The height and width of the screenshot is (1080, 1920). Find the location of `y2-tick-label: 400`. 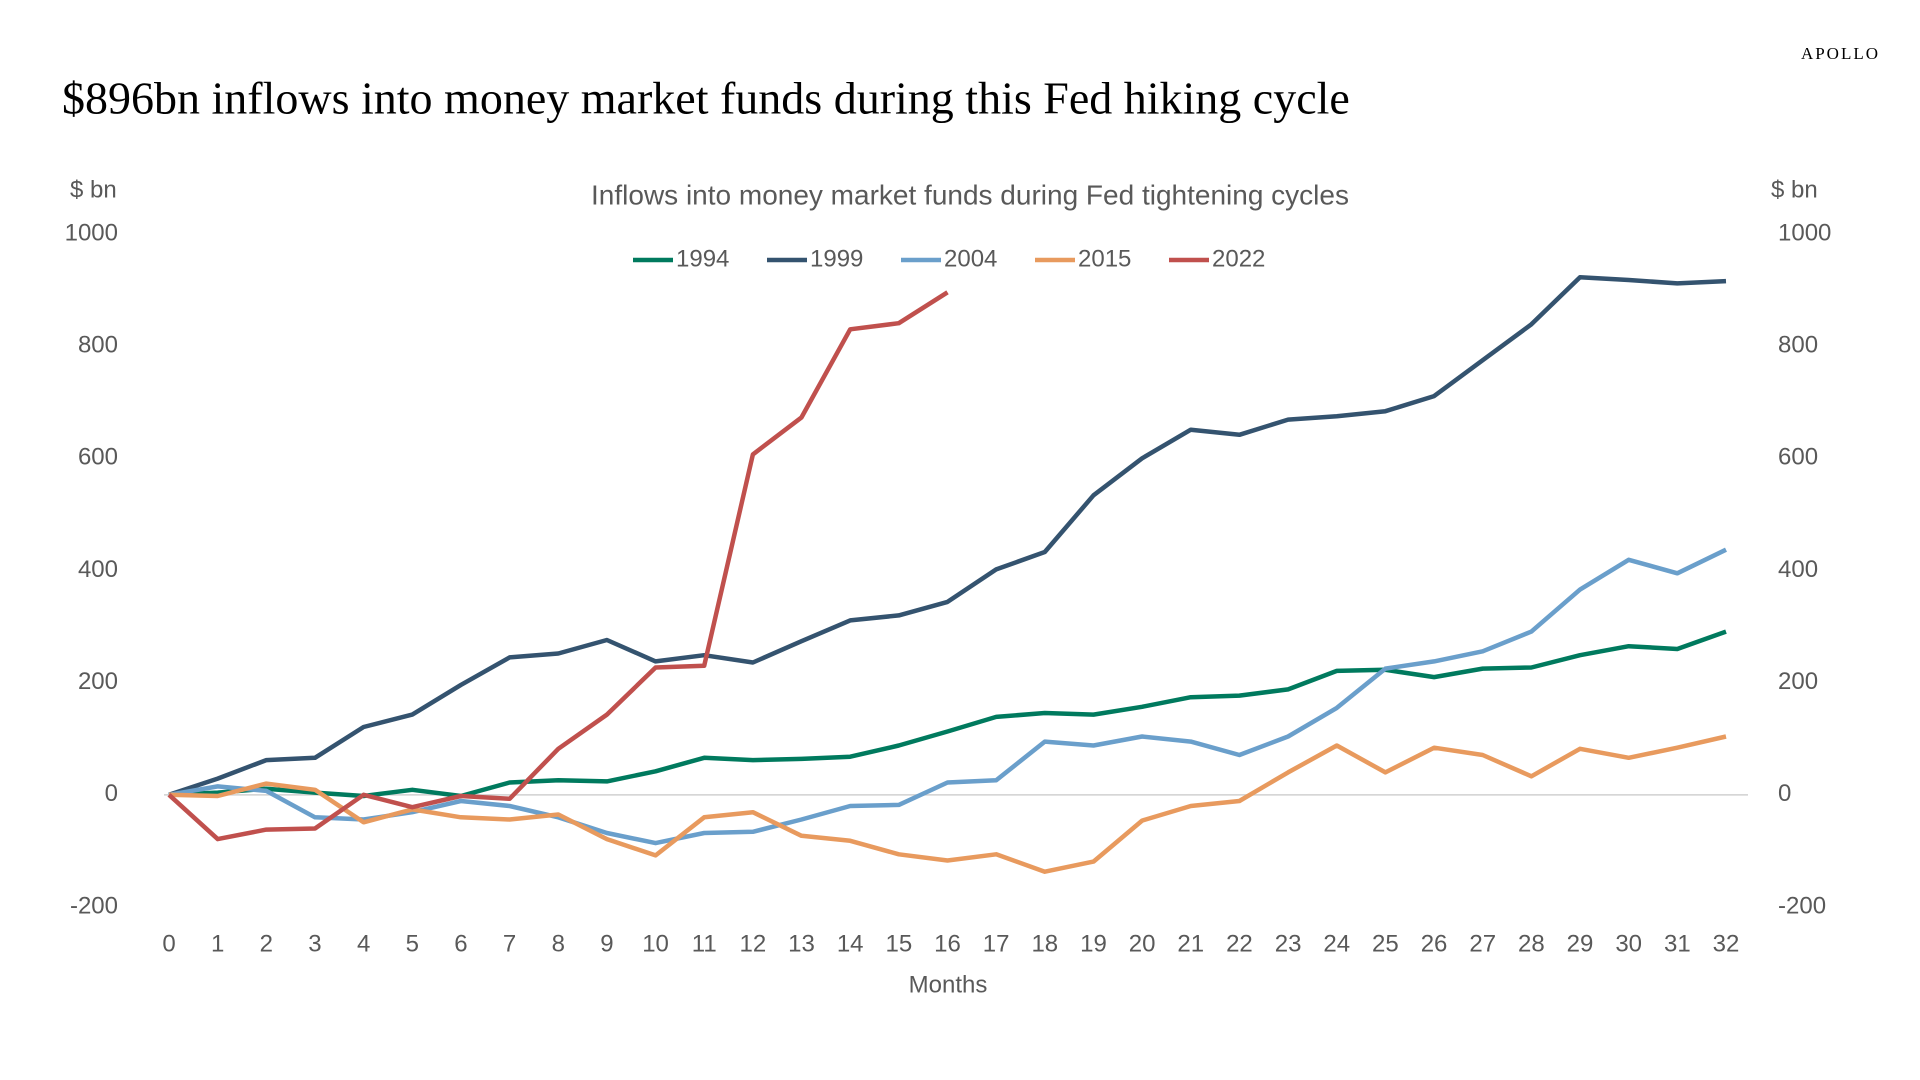

y2-tick-label: 400 is located at coordinates (1798, 569).